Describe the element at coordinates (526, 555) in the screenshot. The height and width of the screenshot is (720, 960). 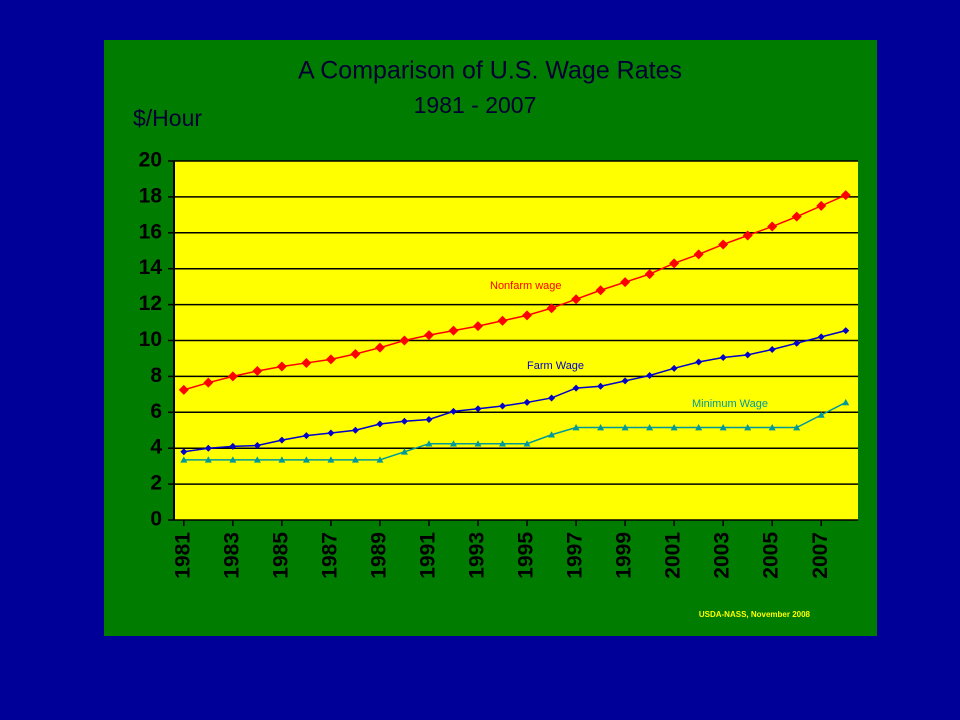
I see `x-tick-label: 1995` at that location.